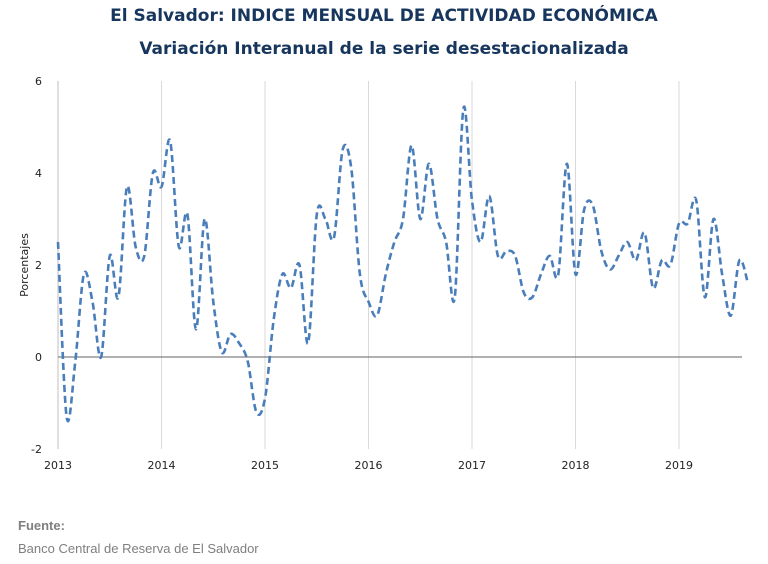 The image size is (768, 564). I want to click on x-tick-labels: 2013 2014 2015 2016 2017 2018 2019, so click(368, 465).